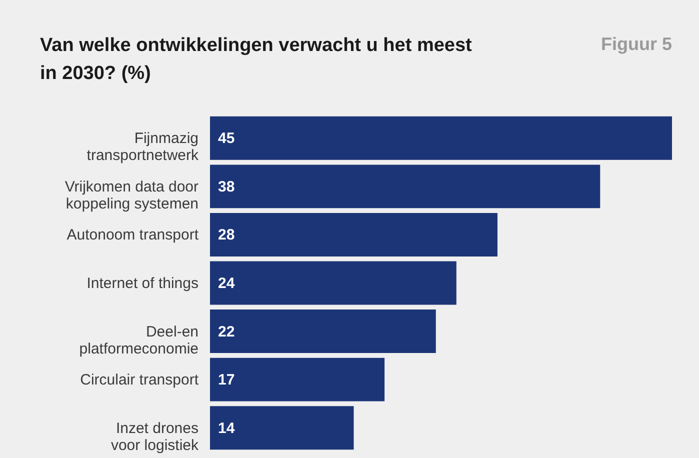  Describe the element at coordinates (636, 44) in the screenshot. I see `text: Figuur 5` at that location.